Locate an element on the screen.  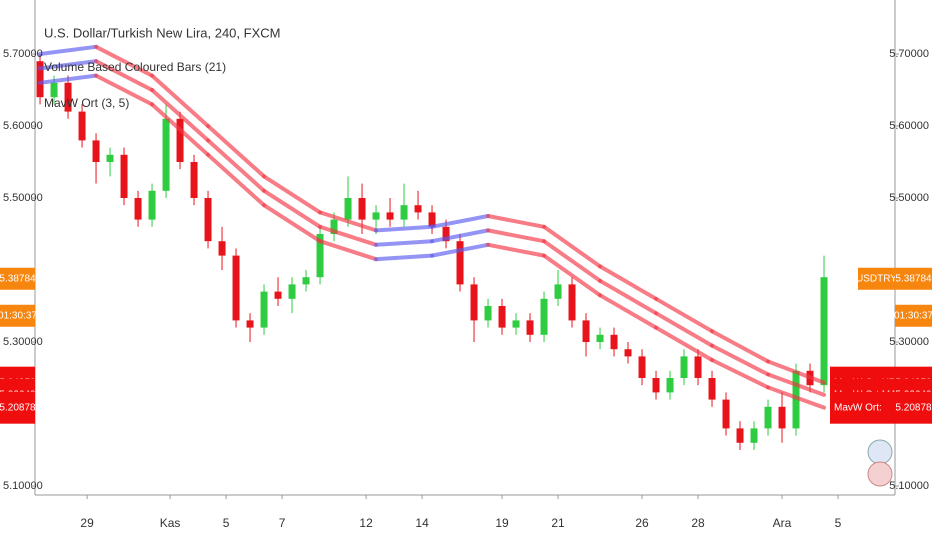
x-tick-label: Ara is located at coordinates (782, 523).